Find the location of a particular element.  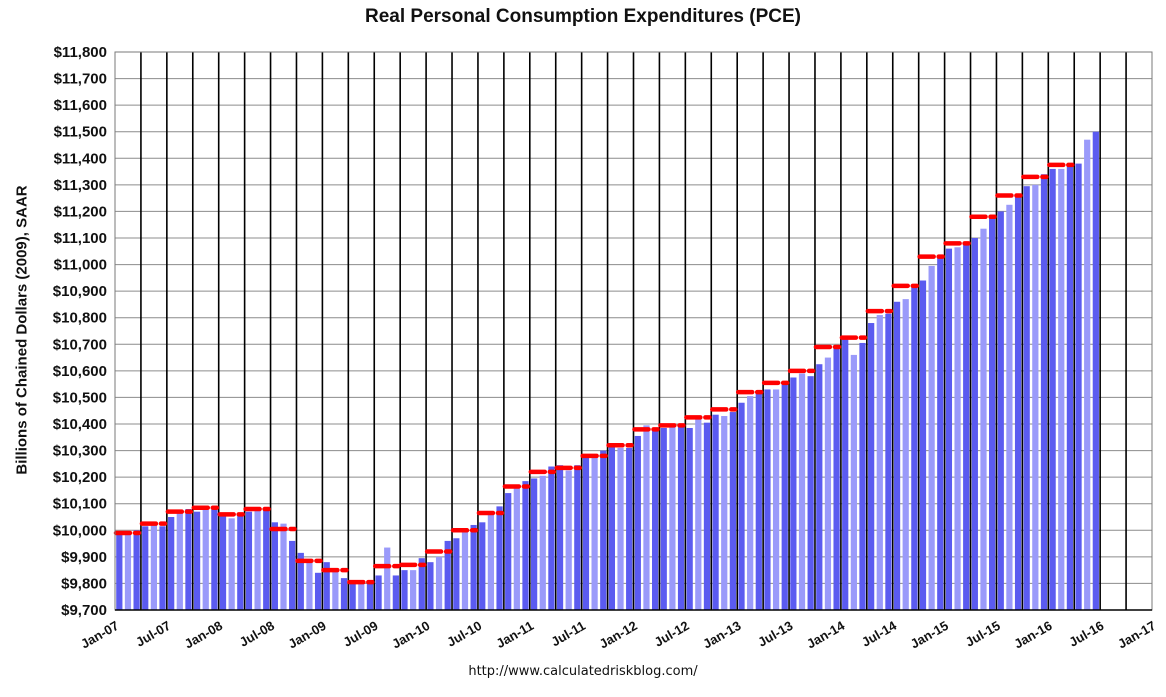

x-tick-label: Jan-12 is located at coordinates (618, 635).